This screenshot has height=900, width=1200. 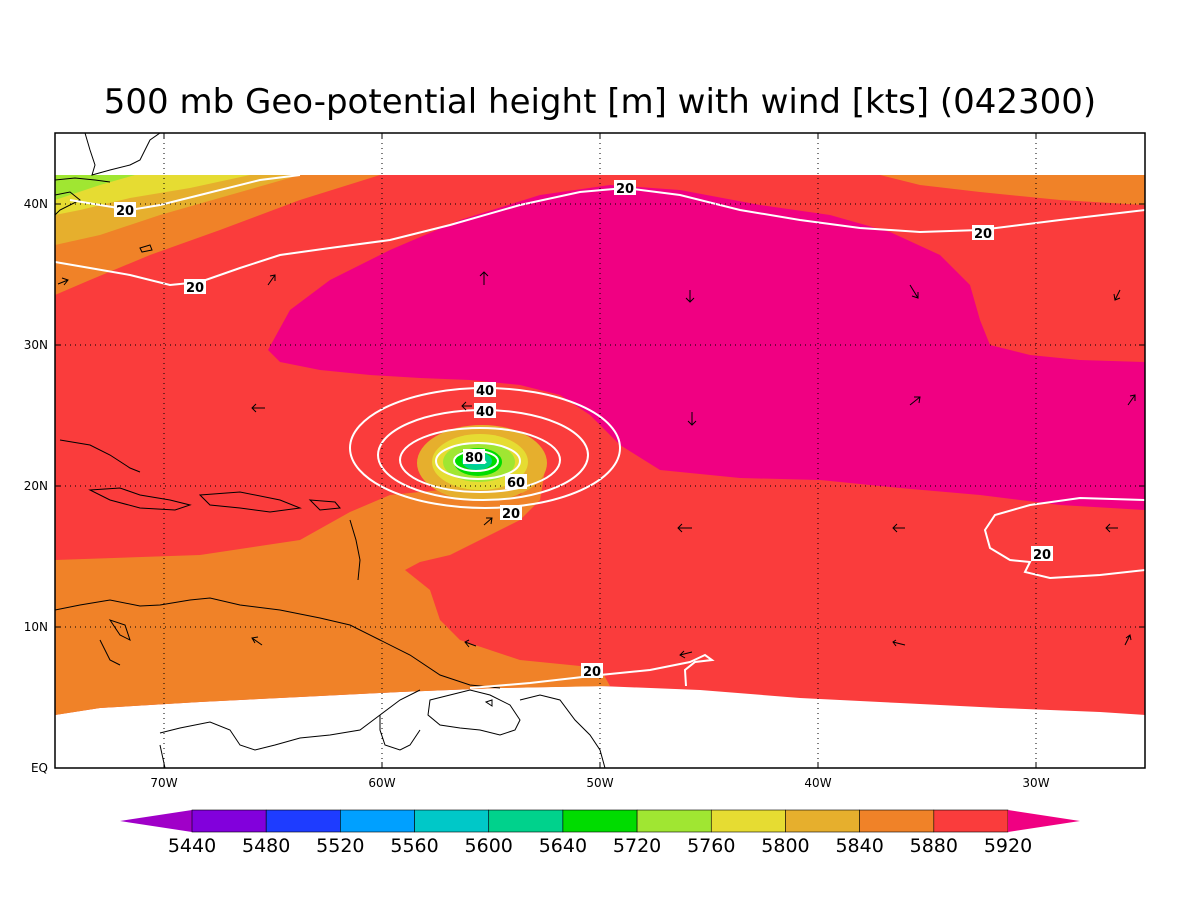 What do you see at coordinates (817, 783) in the screenshot?
I see `x-tick-label: 40W` at bounding box center [817, 783].